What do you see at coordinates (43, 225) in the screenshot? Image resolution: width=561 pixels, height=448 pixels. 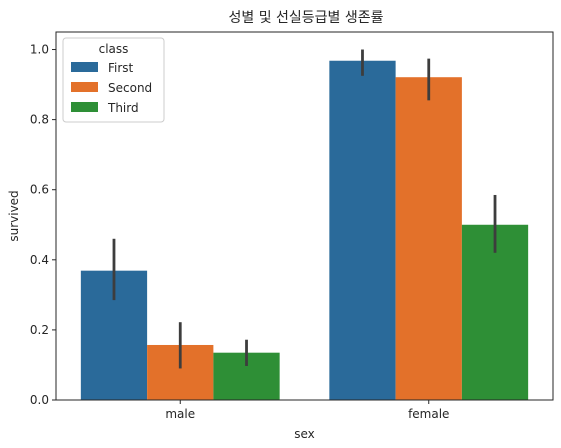 I see `y-axis: 0.0 0.2 0.4 0.6 0.8 1.0` at bounding box center [43, 225].